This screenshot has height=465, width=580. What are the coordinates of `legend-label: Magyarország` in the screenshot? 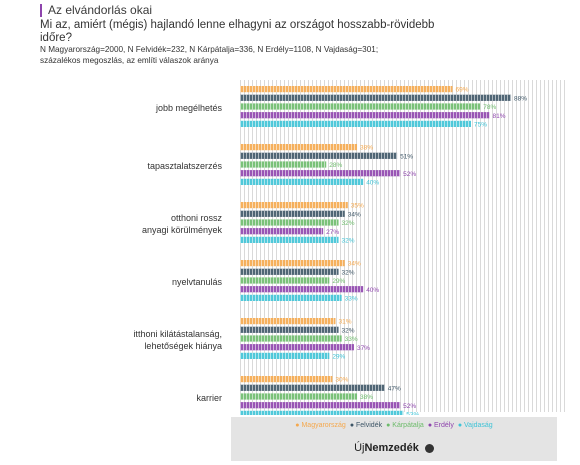 It's located at (323, 425).